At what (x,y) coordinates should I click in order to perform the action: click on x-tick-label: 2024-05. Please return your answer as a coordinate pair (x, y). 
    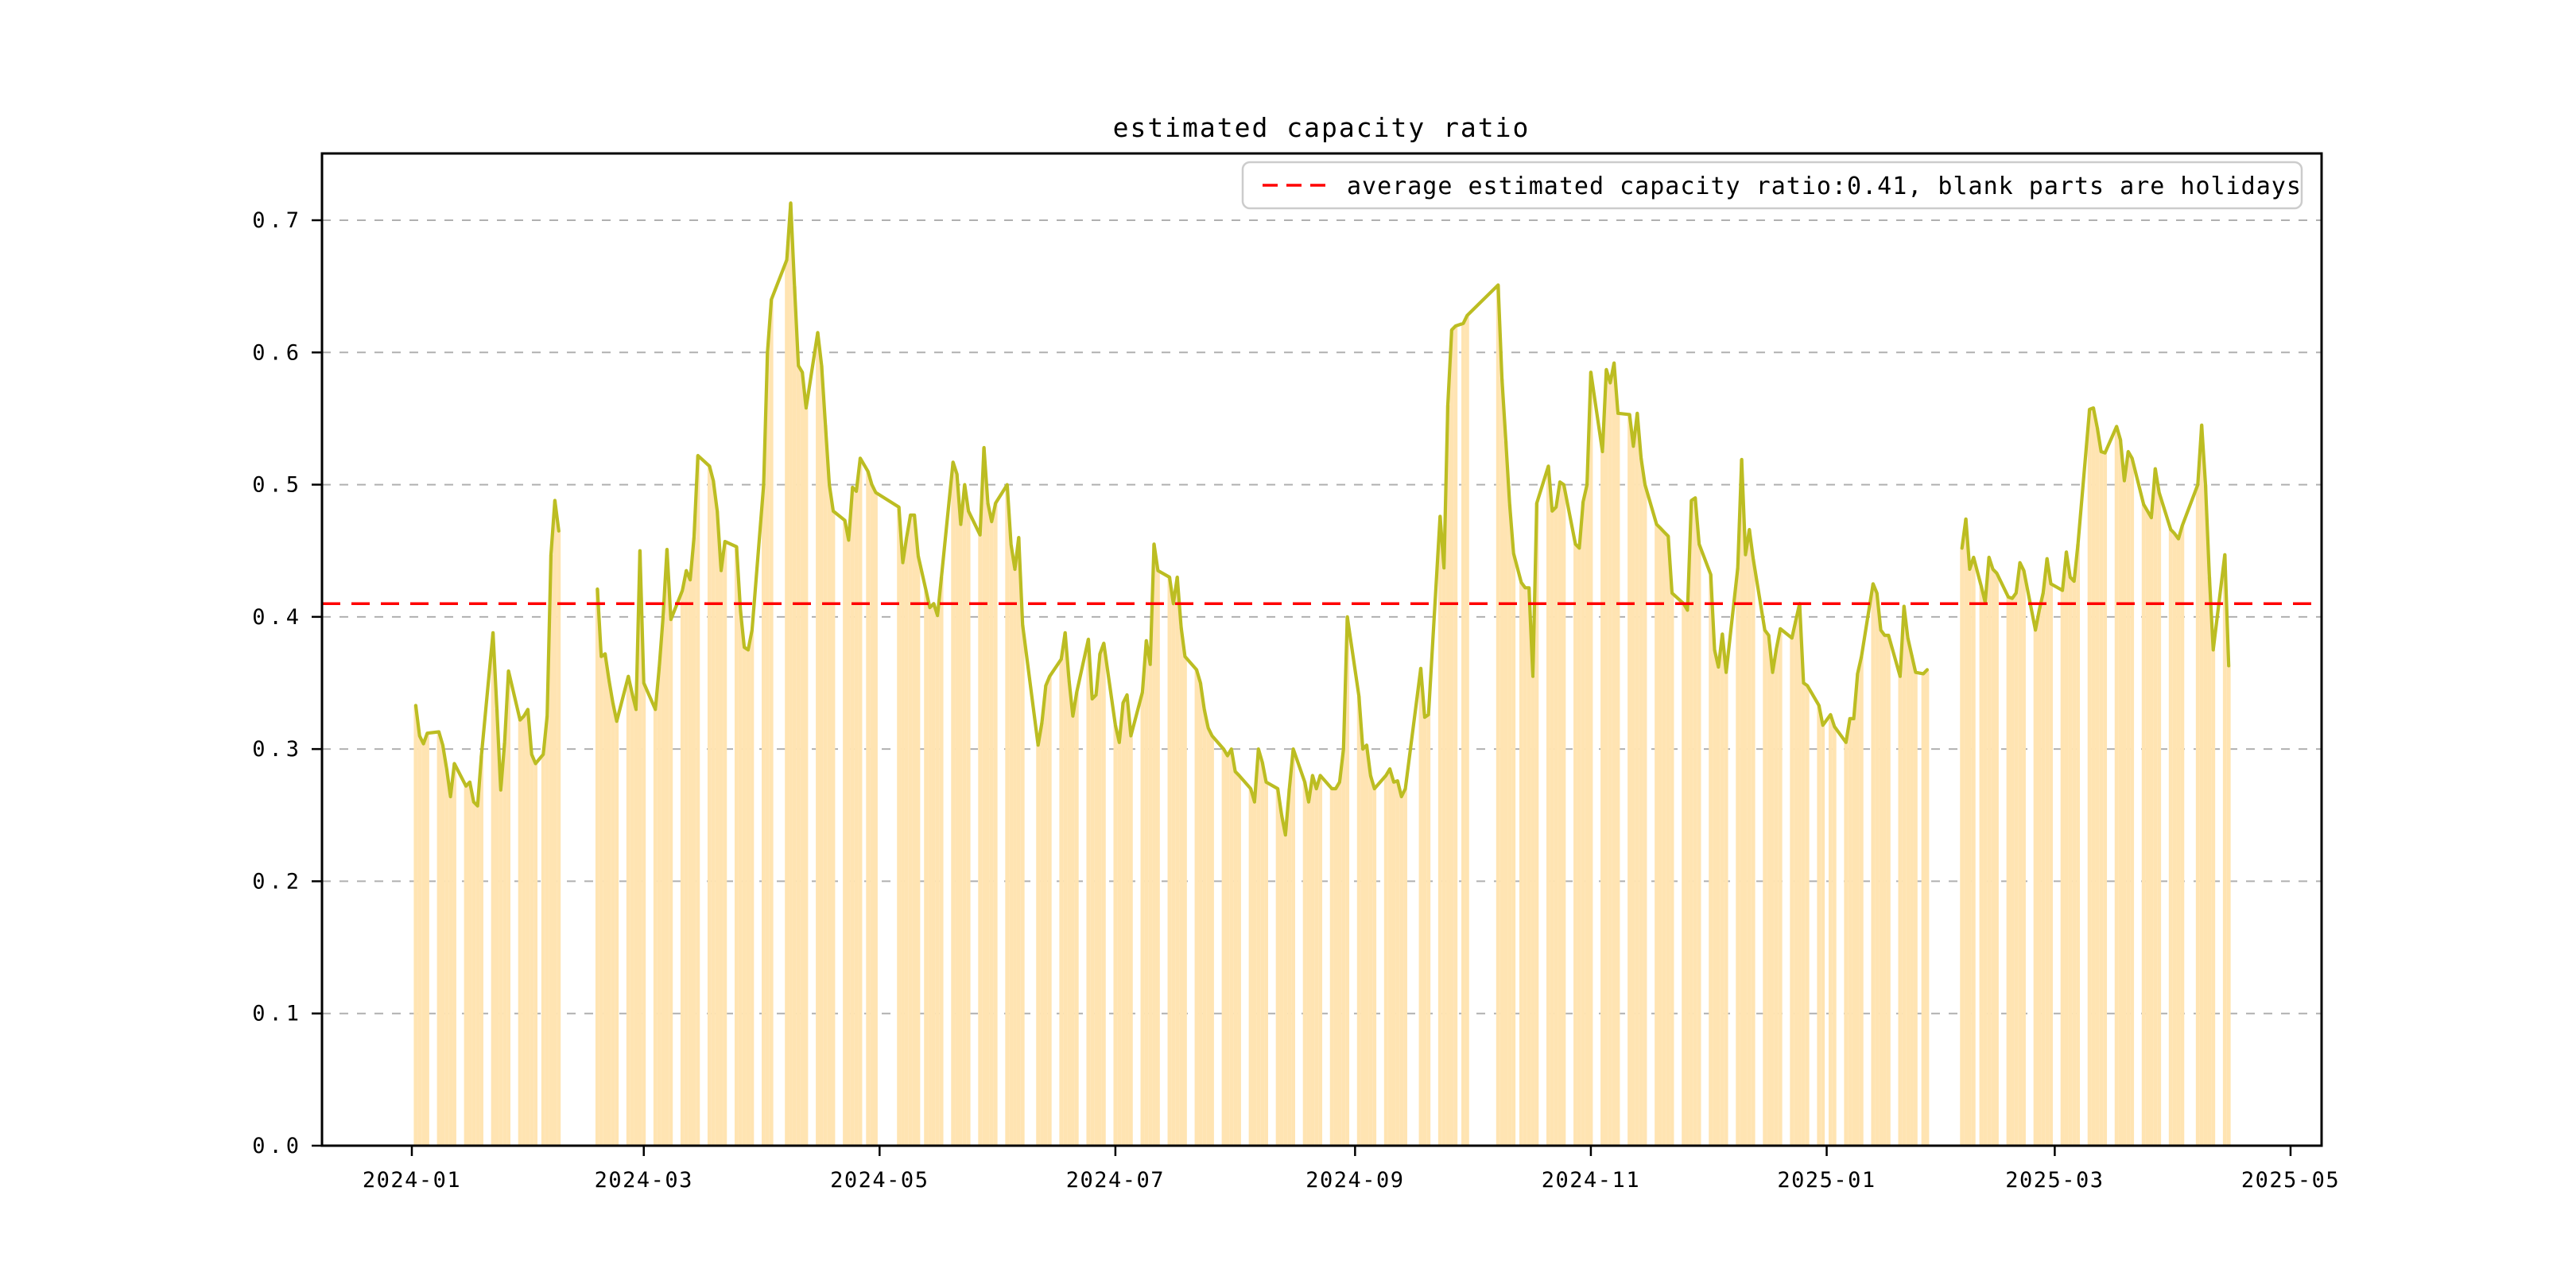
    Looking at the image, I should click on (880, 1180).